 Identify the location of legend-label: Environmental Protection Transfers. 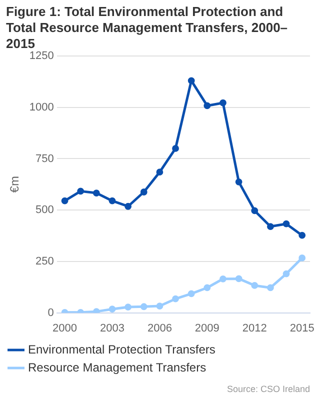
(122, 349).